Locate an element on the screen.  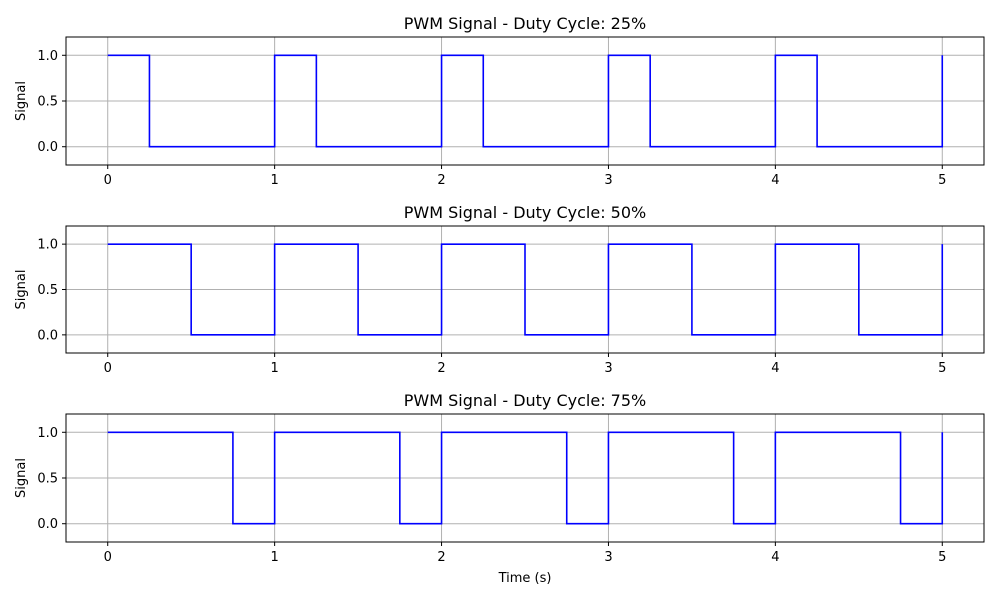
chart-title: PWM Signal - Duty Cycle: 50% is located at coordinates (525, 212).